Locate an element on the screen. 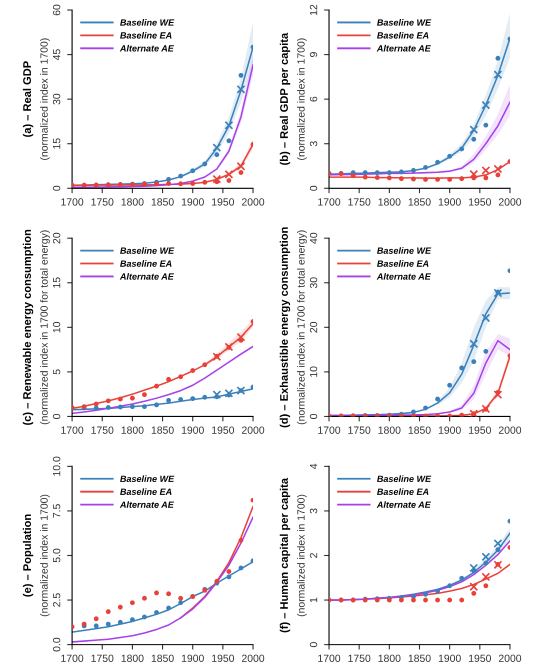 Image resolution: width=534 pixels, height=668 pixels. y-tick-label: 60 is located at coordinates (56, 10).